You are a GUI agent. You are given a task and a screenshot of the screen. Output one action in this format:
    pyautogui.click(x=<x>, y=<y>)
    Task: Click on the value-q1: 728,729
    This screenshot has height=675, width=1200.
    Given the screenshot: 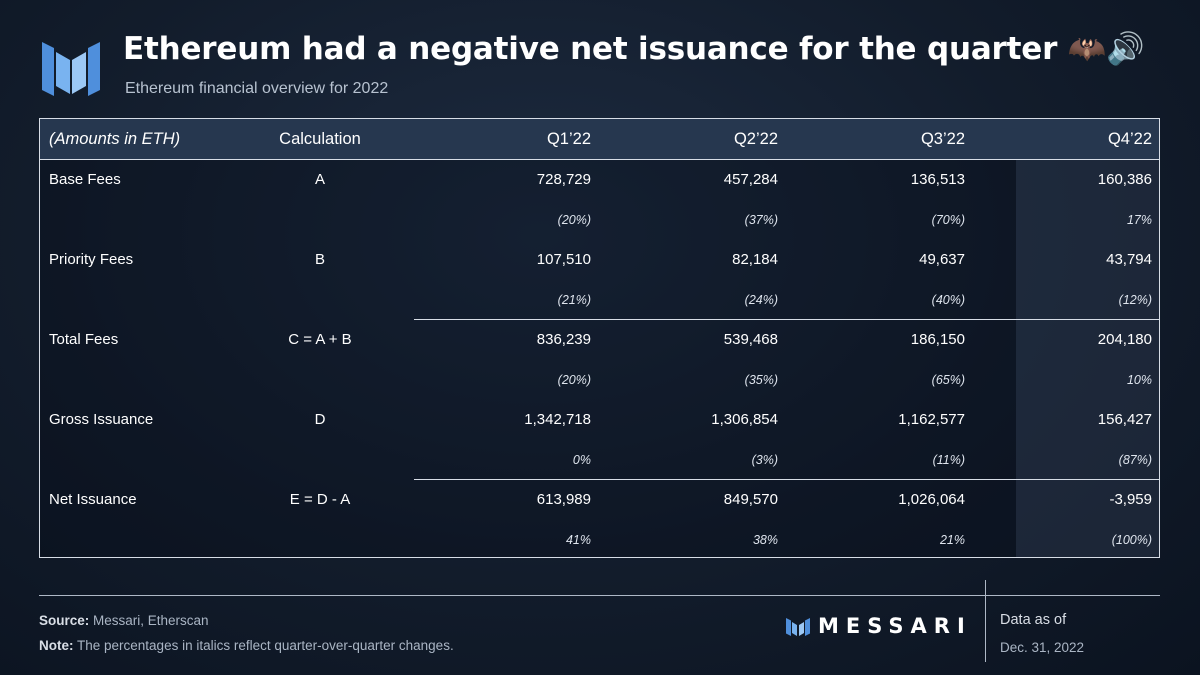 What is the action you would take?
    pyautogui.click(x=563, y=179)
    